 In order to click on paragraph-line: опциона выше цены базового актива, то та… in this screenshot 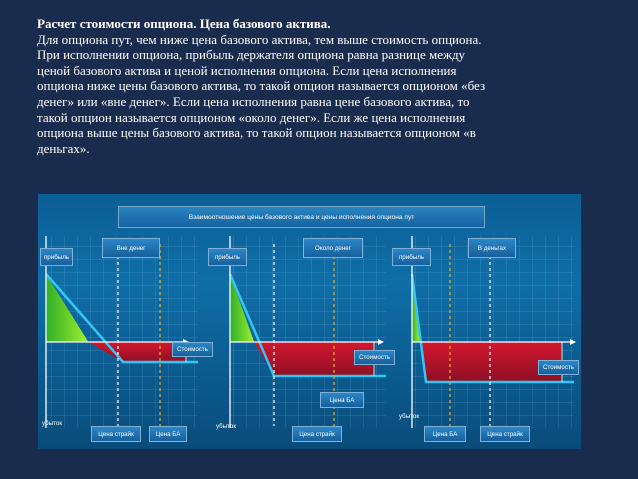, I will do `click(256, 133)`.